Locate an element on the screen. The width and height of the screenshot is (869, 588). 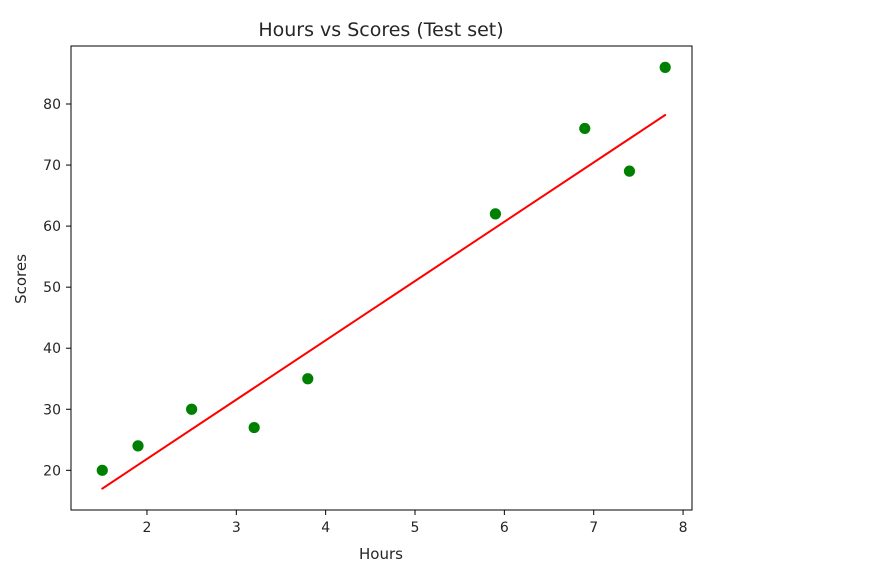
y-tick-label: 20 is located at coordinates (52, 471).